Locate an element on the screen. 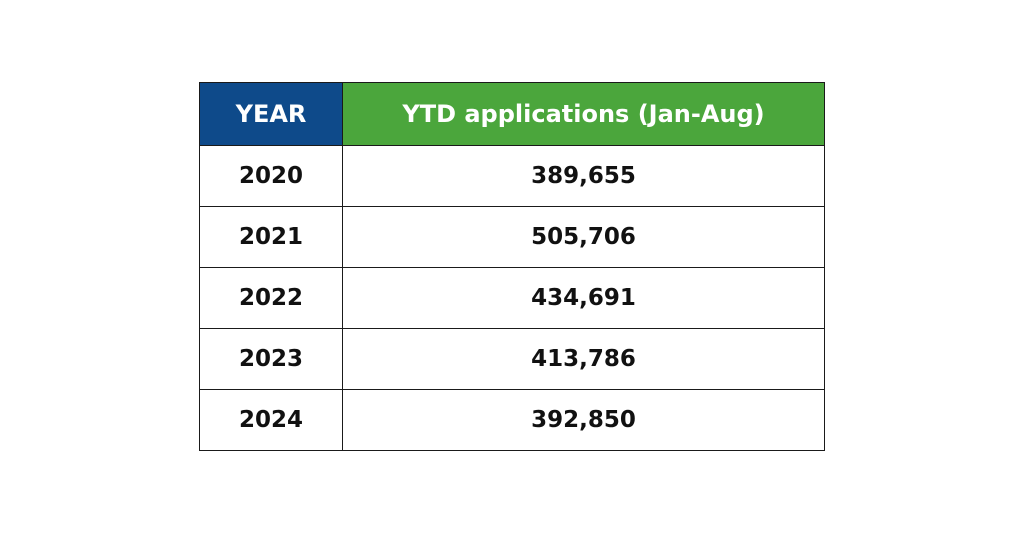 This screenshot has width=1024, height=535. table-row: 2020 389,655 is located at coordinates (512, 176).